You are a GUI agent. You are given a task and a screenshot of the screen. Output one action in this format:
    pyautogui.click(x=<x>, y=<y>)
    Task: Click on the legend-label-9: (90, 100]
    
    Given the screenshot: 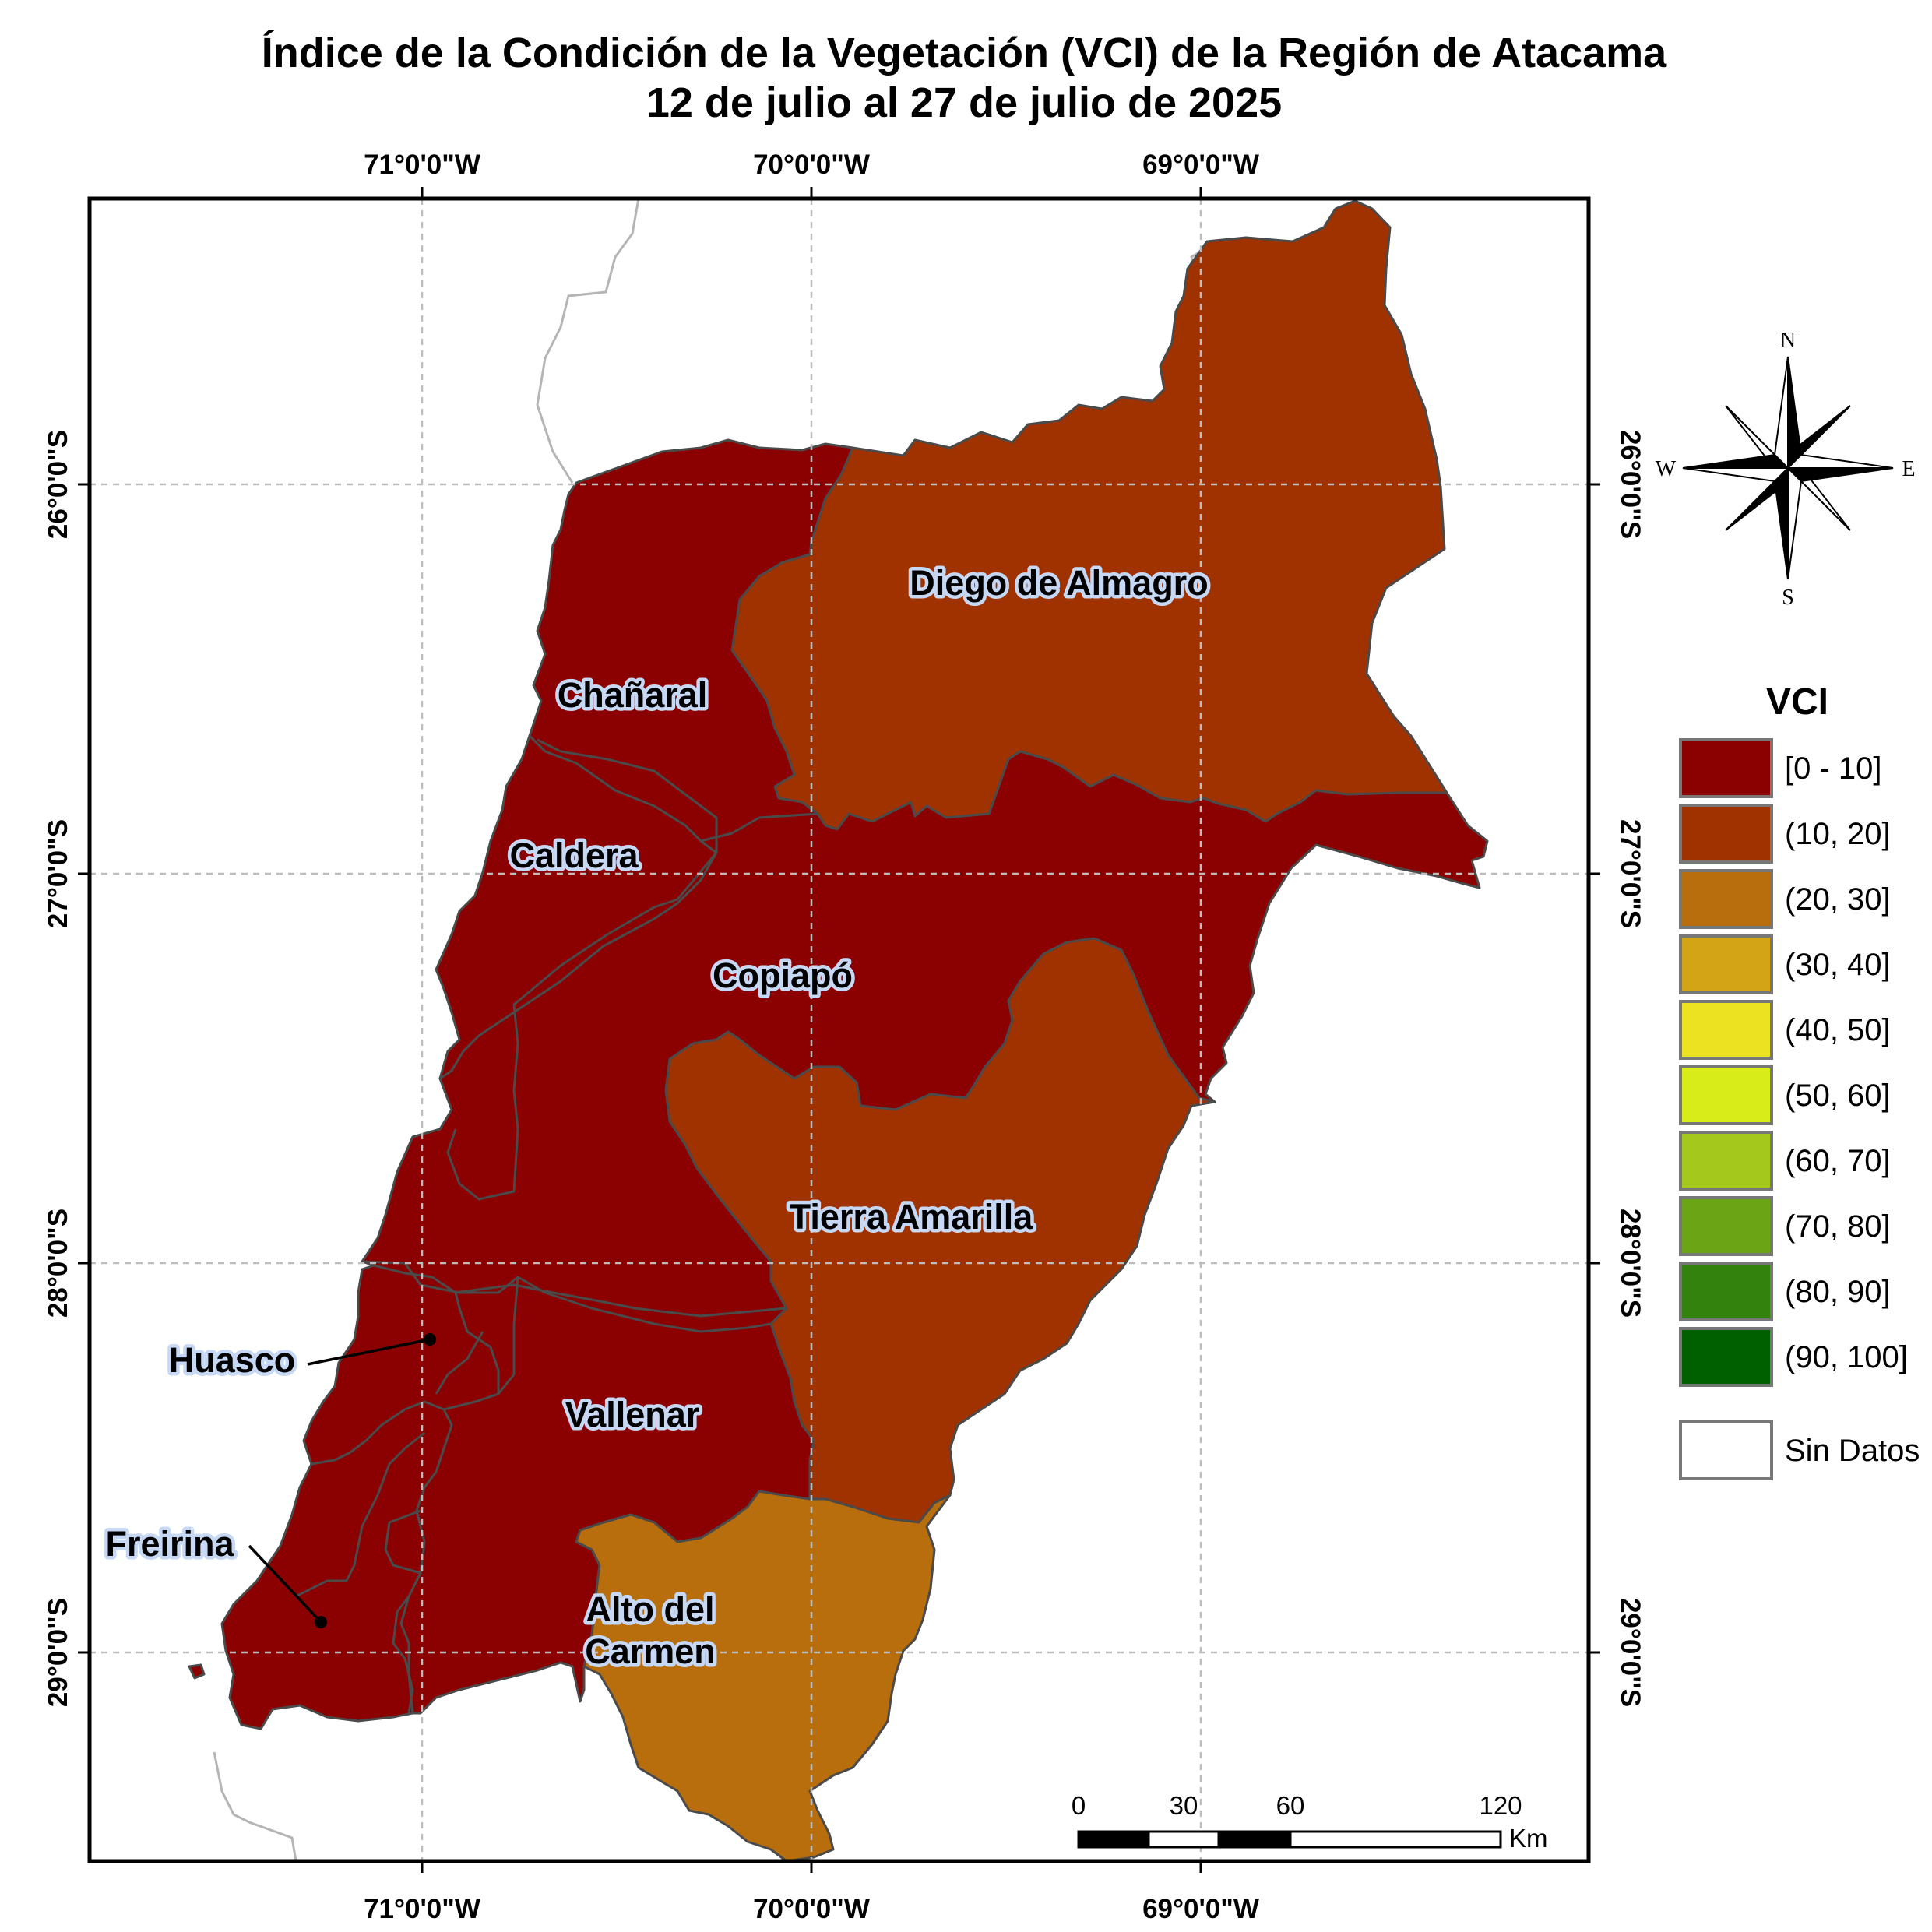 What is the action you would take?
    pyautogui.click(x=1846, y=1357)
    